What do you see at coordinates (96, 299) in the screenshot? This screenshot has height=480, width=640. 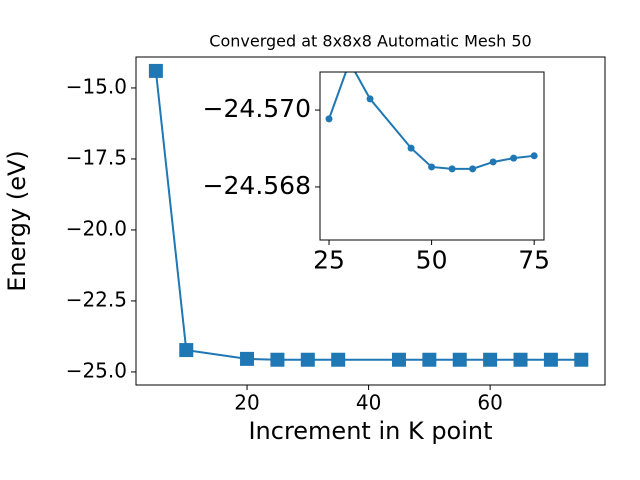 I see `y-tick-label: −22.5` at bounding box center [96, 299].